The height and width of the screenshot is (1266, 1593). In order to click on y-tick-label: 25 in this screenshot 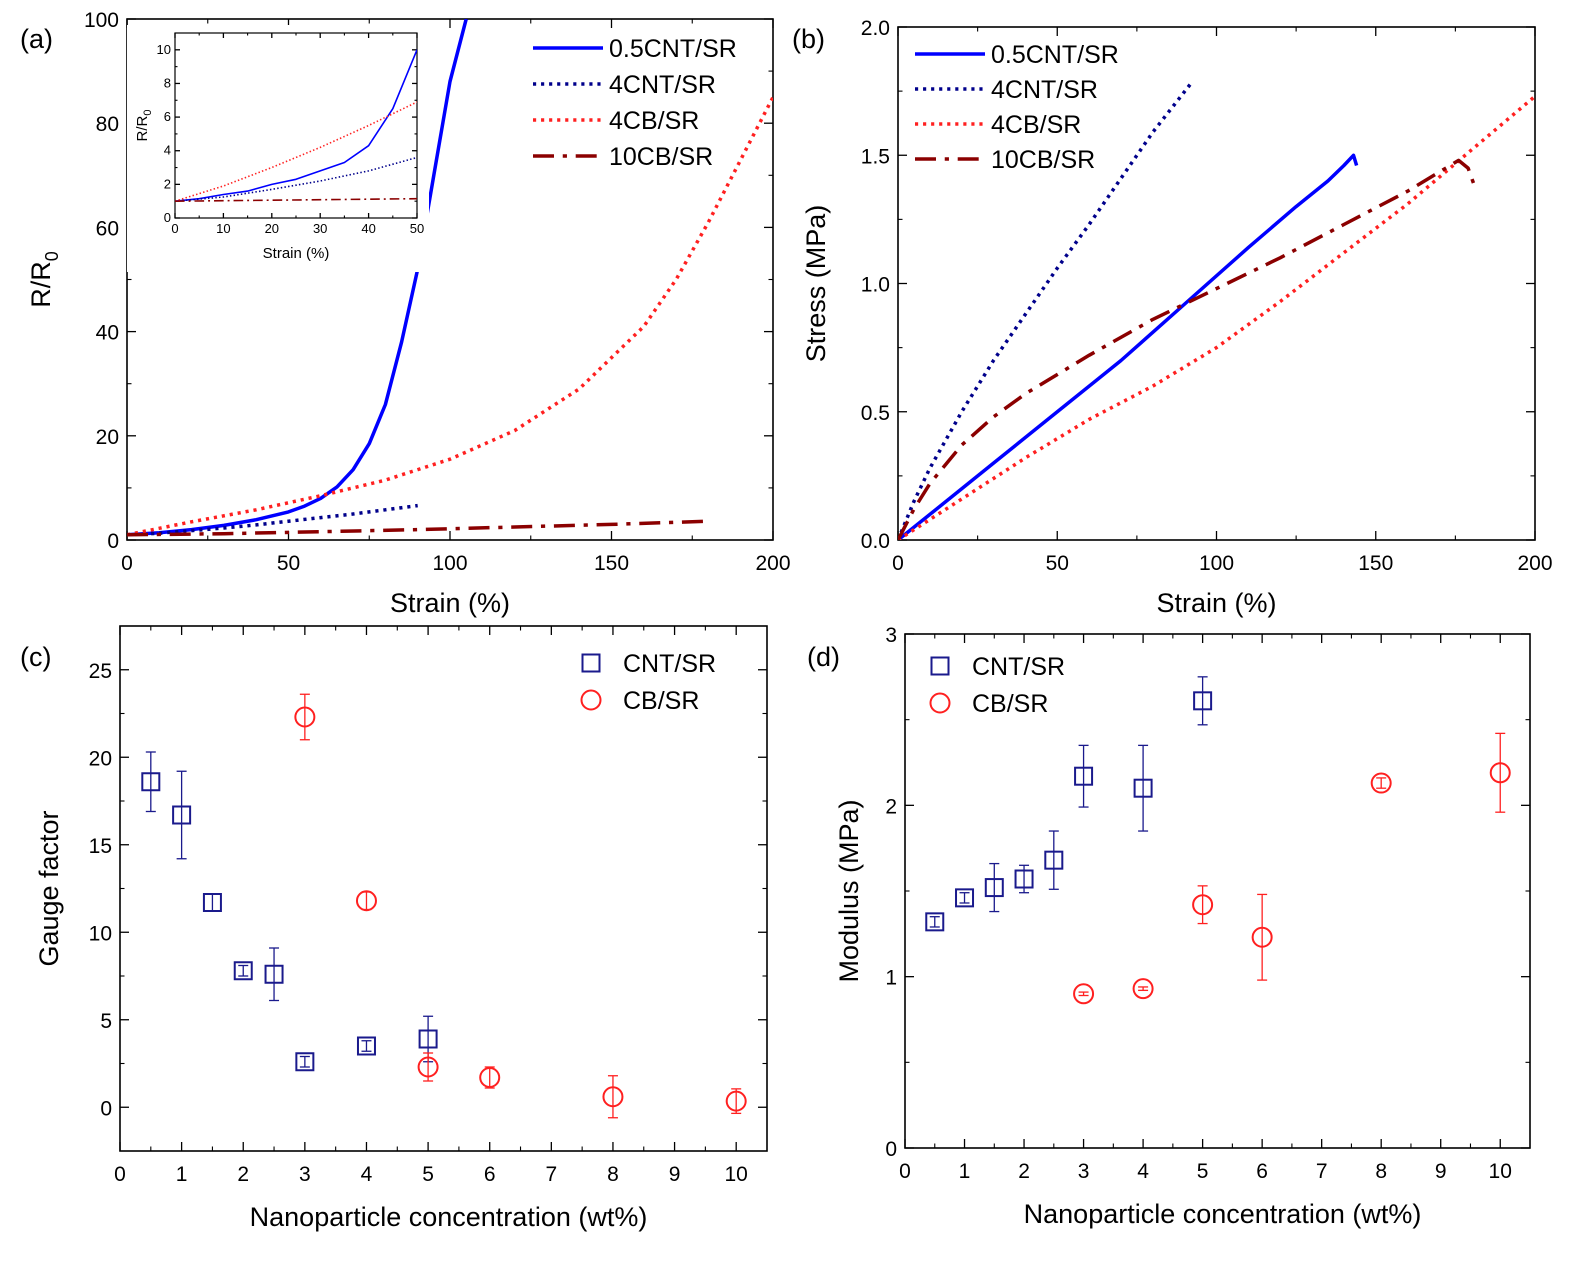, I will do `click(100, 671)`.